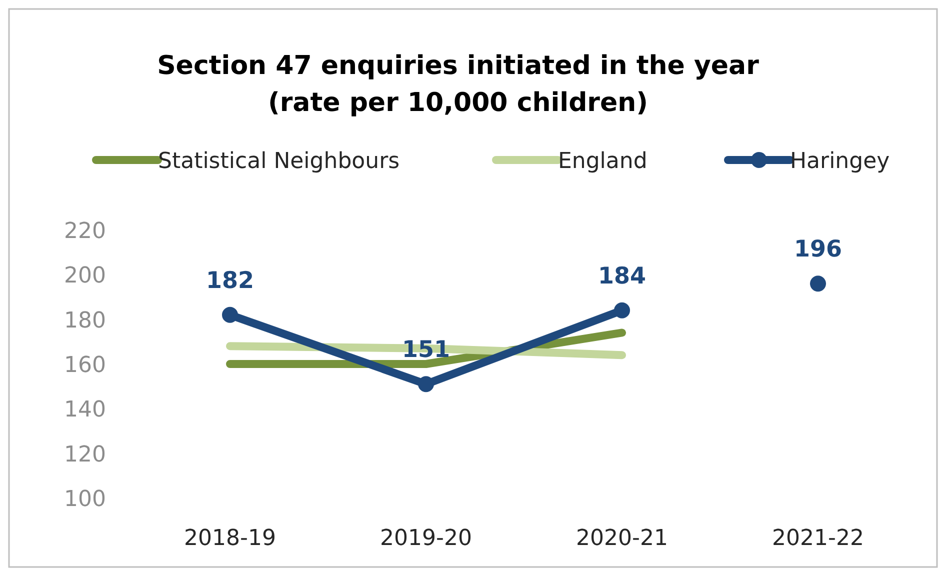 This screenshot has width=946, height=578. Describe the element at coordinates (622, 276) in the screenshot. I see `data-label: 184` at that location.